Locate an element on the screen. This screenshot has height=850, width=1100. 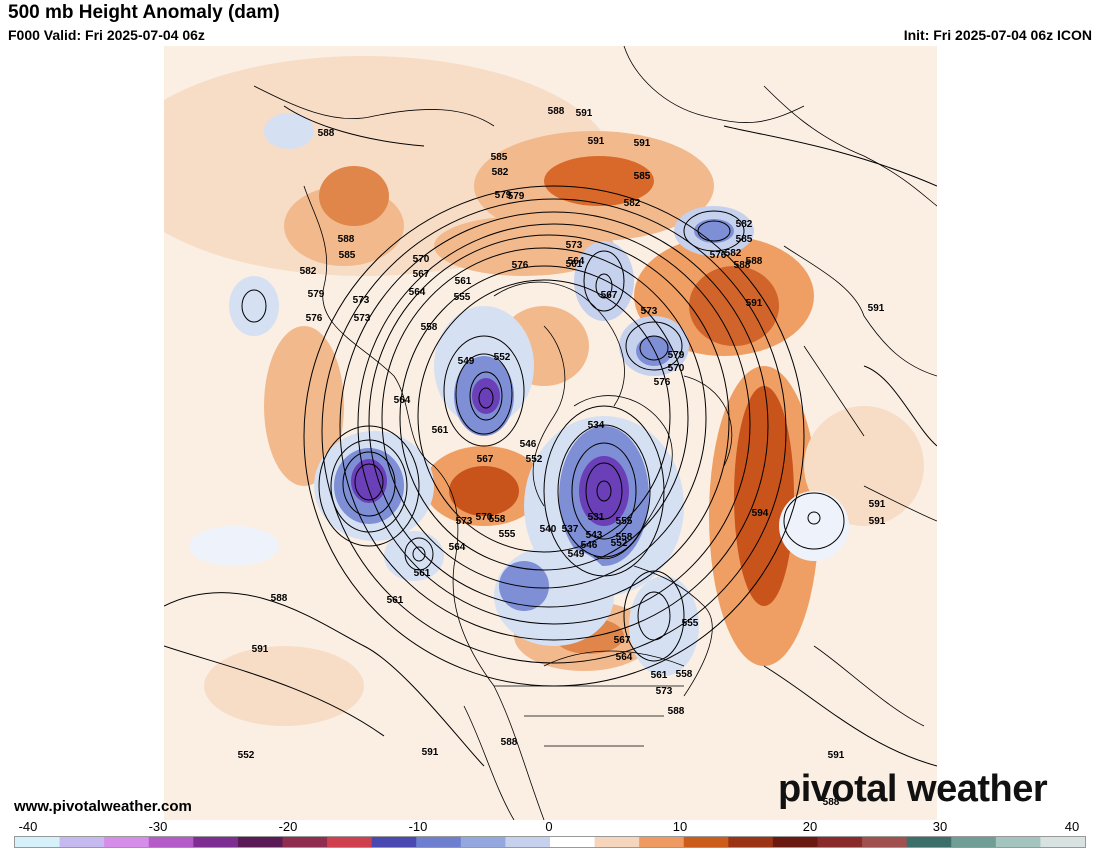
contour-label: 543 is located at coordinates (594, 535).